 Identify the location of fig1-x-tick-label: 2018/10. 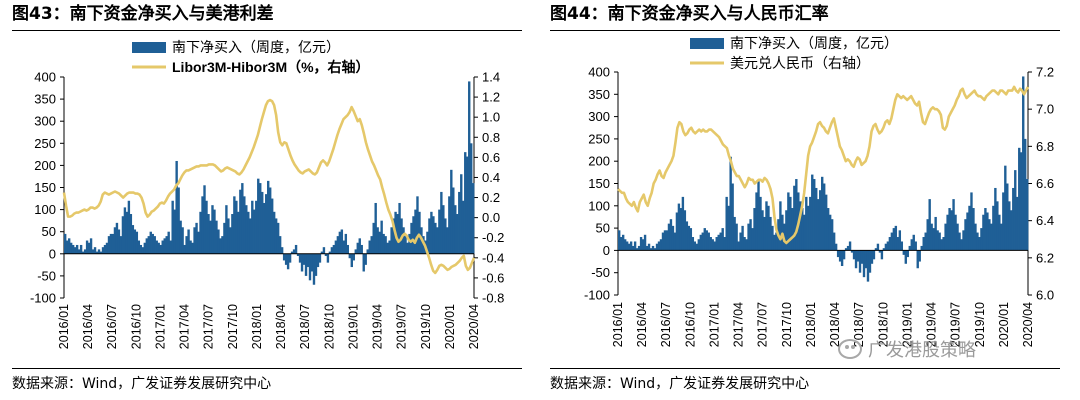
(329, 326).